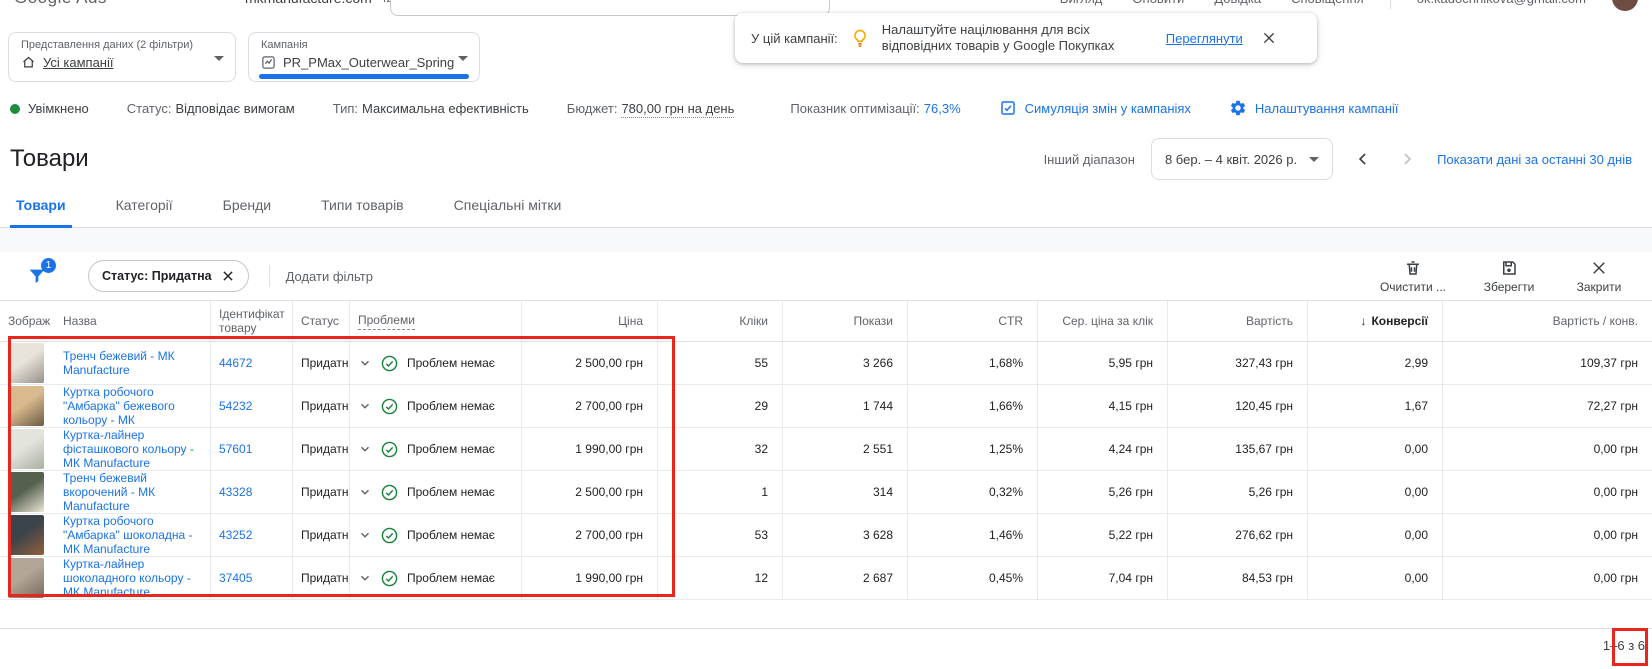  Describe the element at coordinates (1095, 108) in the screenshot. I see `simulate-changes-link: Симуляція змін у кампаніях` at that location.